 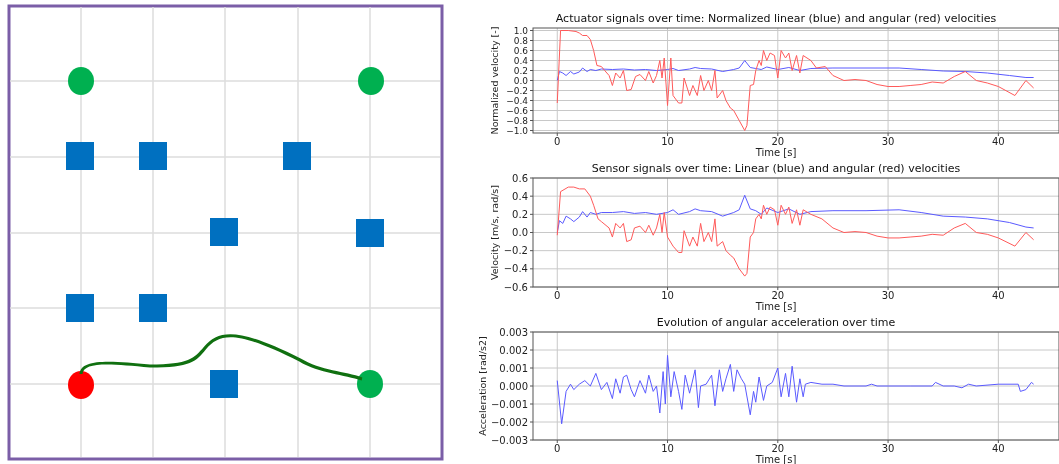 What do you see at coordinates (513, 386) in the screenshot?
I see `y-tick-label: 0.000` at bounding box center [513, 386].